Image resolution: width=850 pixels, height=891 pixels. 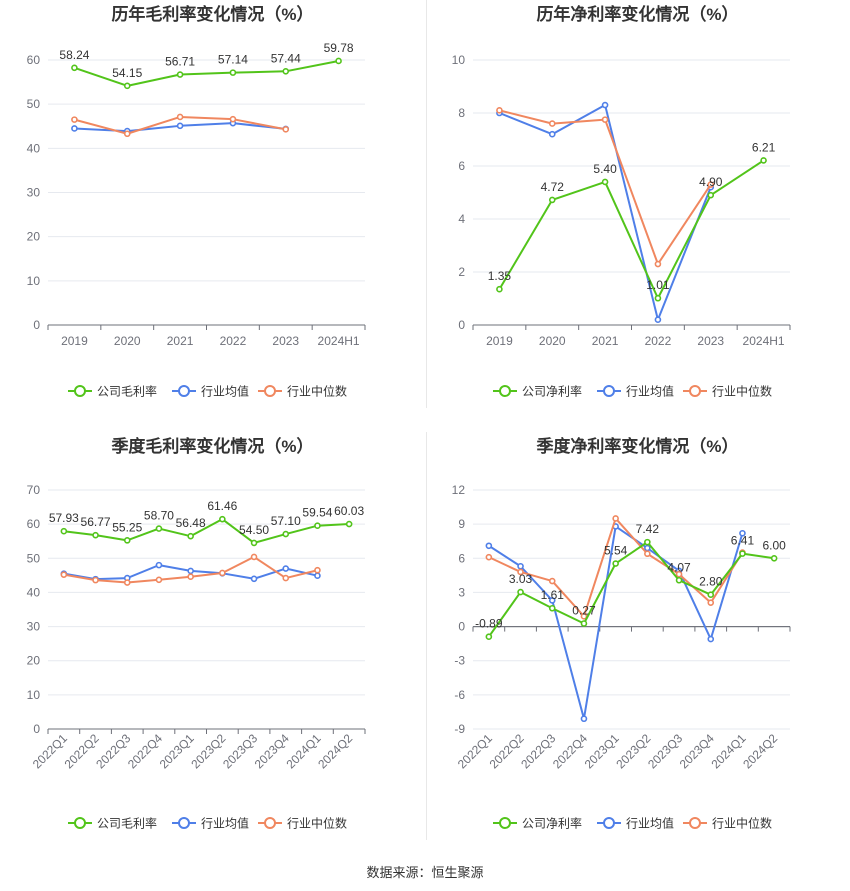 What do you see at coordinates (499, 341) in the screenshot?
I see `x-tick-label: 2019` at bounding box center [499, 341].